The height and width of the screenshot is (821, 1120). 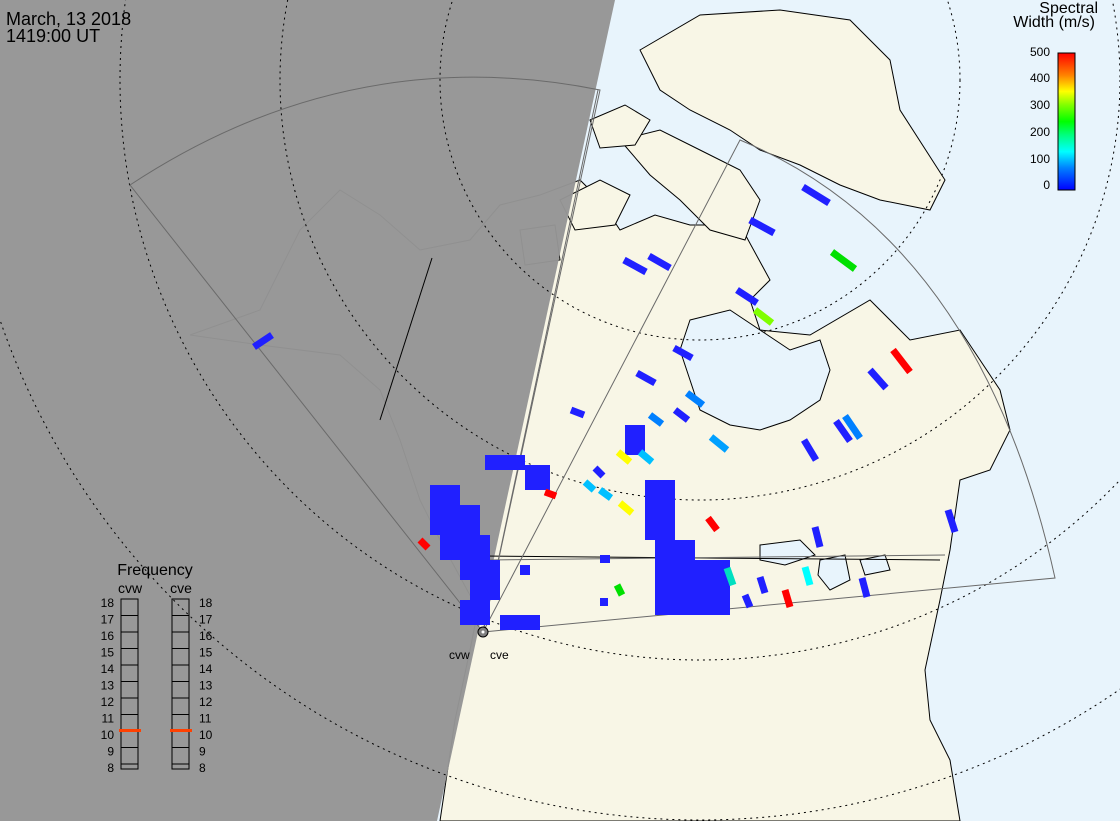 What do you see at coordinates (1054, 22) in the screenshot?
I see `legend-title-line2: Width (m/s)` at bounding box center [1054, 22].